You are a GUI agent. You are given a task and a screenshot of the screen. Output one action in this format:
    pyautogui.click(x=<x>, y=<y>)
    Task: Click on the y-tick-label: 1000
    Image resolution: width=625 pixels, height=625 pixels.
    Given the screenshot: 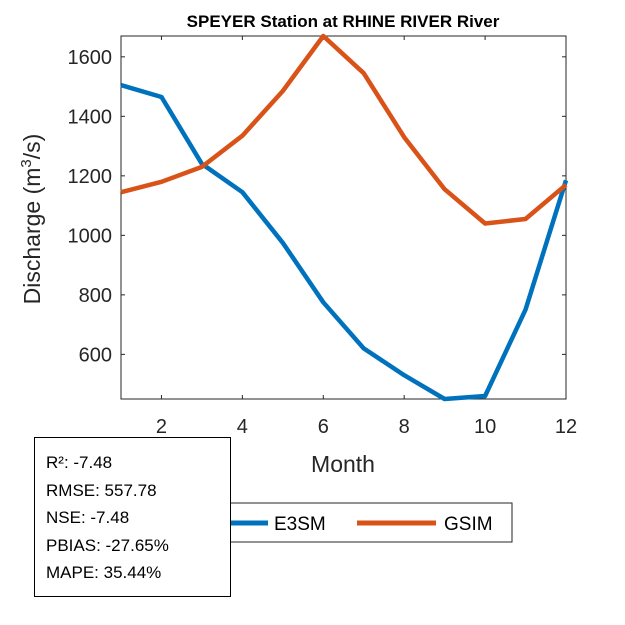 What is the action you would take?
    pyautogui.click(x=90, y=236)
    